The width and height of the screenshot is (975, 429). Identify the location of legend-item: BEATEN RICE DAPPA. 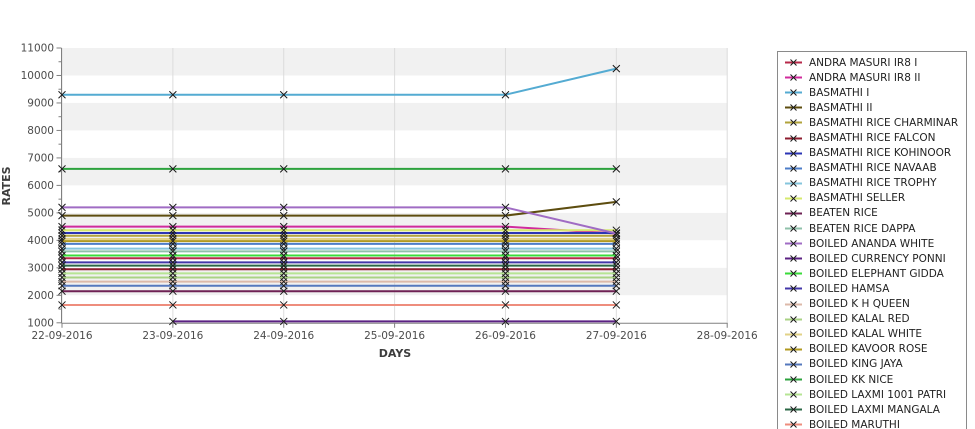
(872, 228).